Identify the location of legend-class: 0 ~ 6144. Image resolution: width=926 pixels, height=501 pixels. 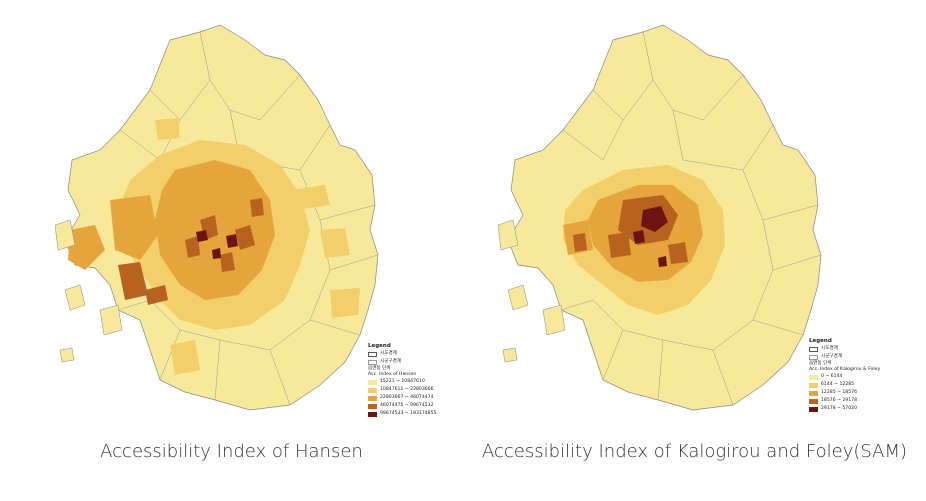
(855, 377).